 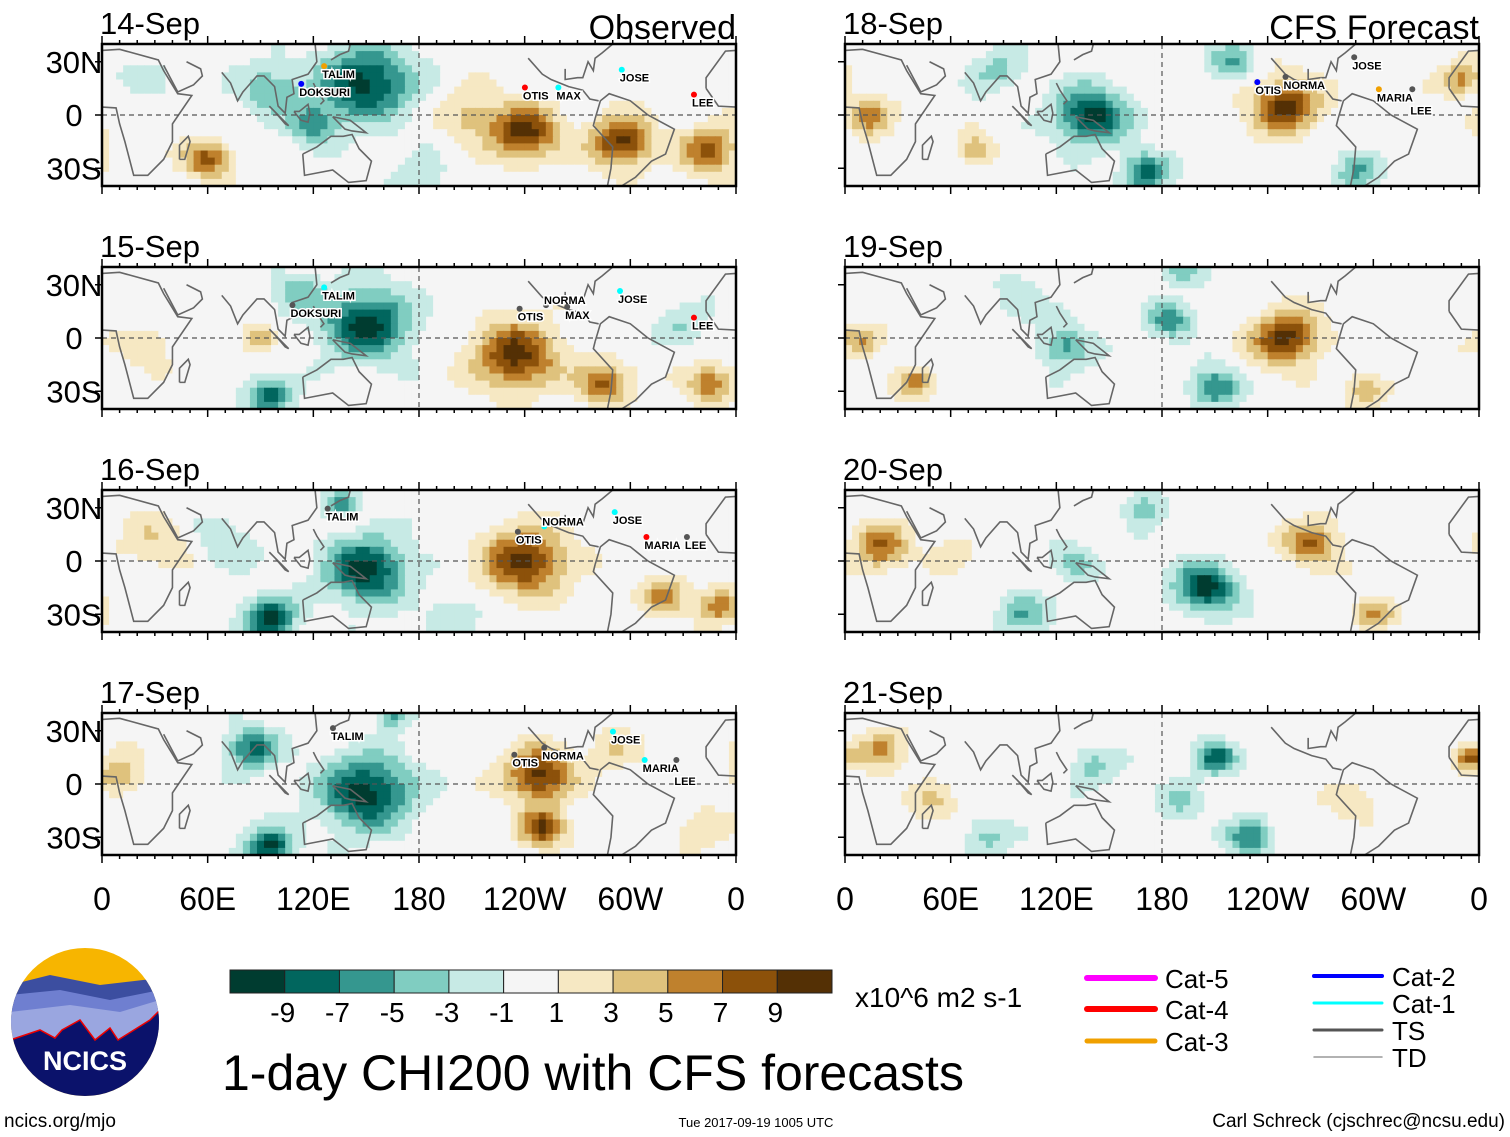 What do you see at coordinates (279, 339) in the screenshot?
I see `coastline` at bounding box center [279, 339].